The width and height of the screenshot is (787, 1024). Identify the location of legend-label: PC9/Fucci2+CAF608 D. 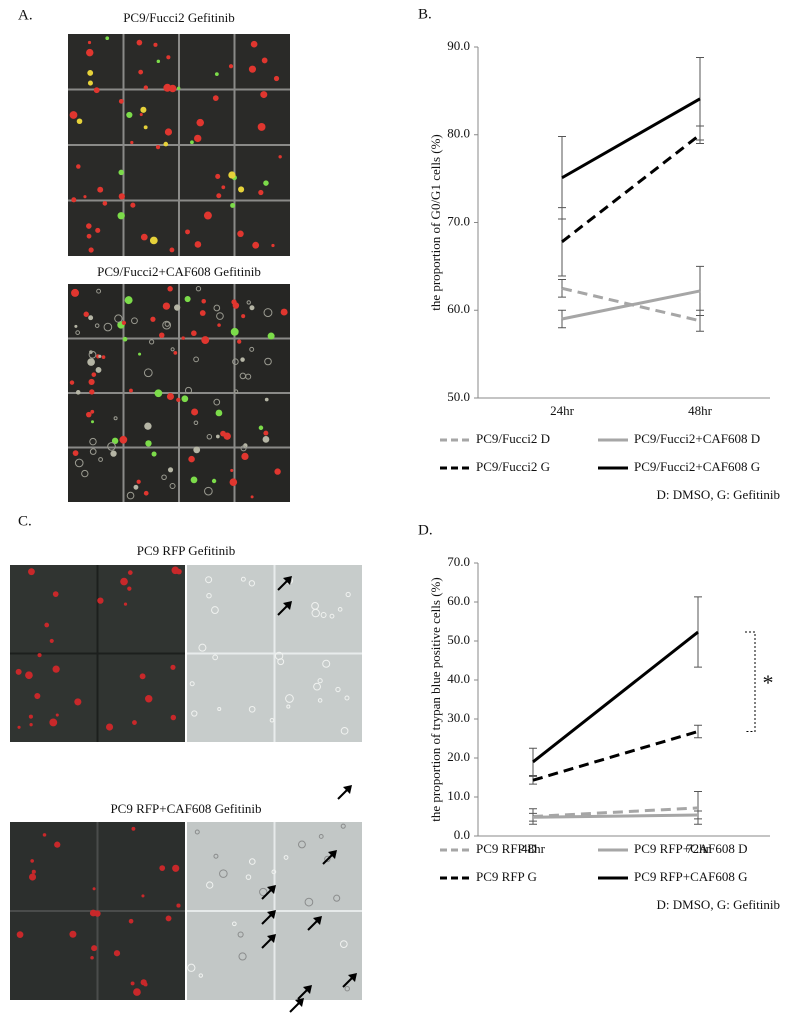
(697, 438).